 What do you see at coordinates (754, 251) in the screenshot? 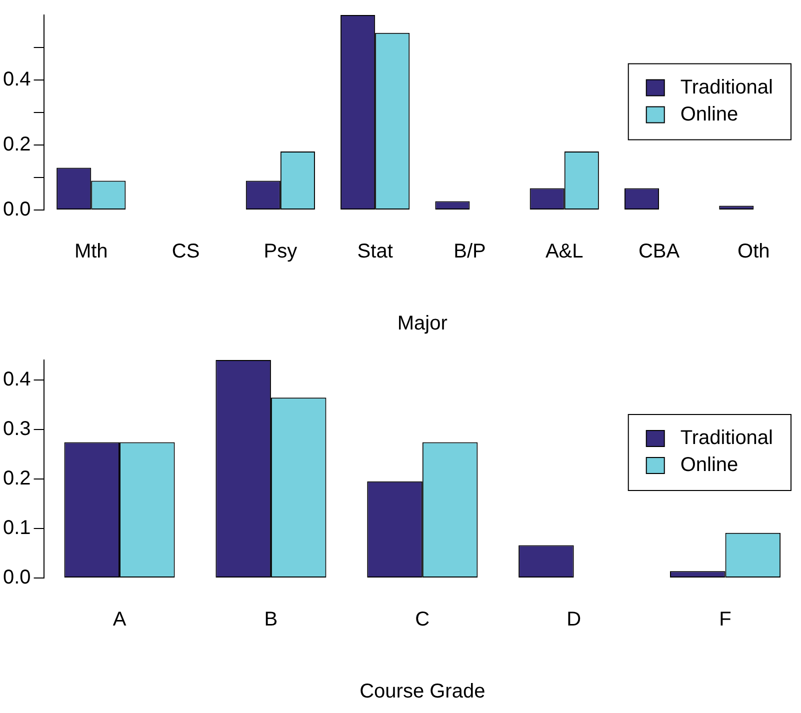
I see `x-tick-label: Oth` at bounding box center [754, 251].